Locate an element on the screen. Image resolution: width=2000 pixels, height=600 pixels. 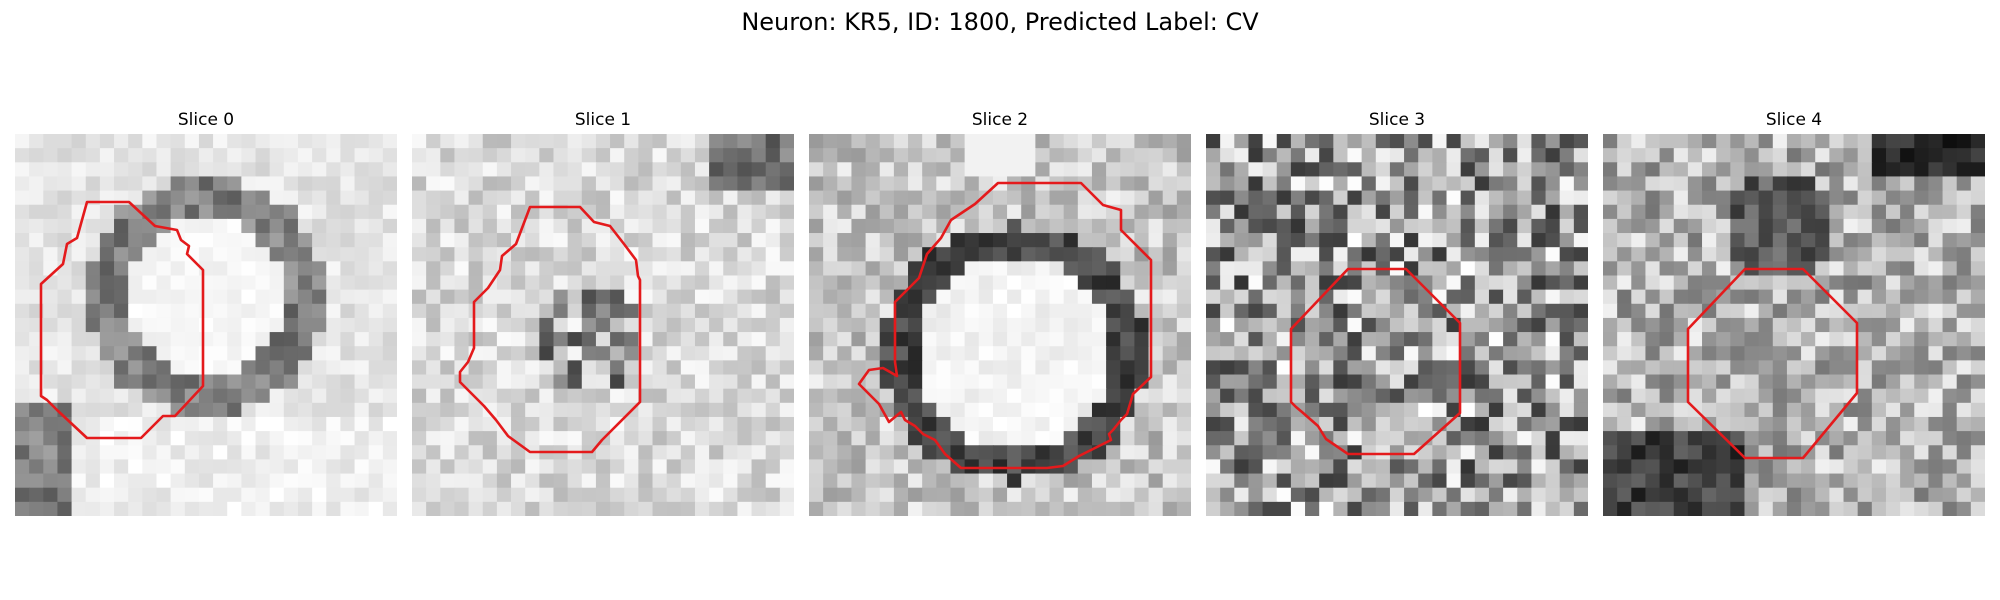
slice-title: Slice 3 is located at coordinates (1397, 120).